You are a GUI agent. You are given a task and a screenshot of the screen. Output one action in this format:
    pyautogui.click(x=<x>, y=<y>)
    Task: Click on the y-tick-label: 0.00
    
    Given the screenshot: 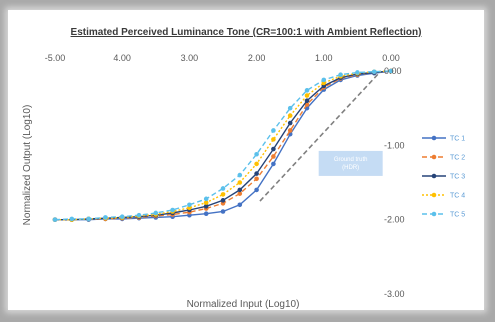 What is the action you would take?
    pyautogui.click(x=393, y=71)
    